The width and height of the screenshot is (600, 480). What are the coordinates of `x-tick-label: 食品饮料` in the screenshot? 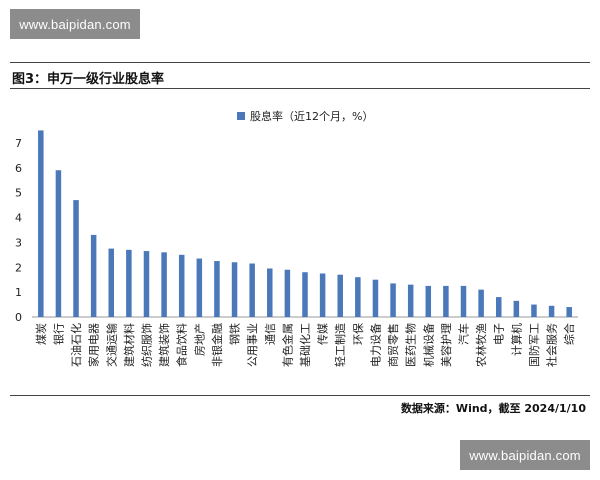 It's located at (182, 345).